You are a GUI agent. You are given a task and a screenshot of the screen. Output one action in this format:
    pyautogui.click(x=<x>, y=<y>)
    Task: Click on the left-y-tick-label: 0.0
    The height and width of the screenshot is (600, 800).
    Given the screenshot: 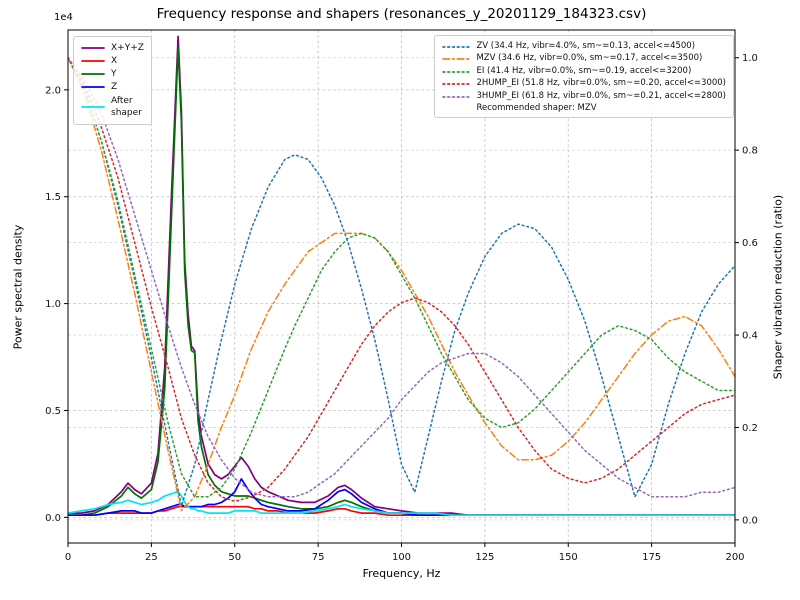 What is the action you would take?
    pyautogui.click(x=53, y=518)
    